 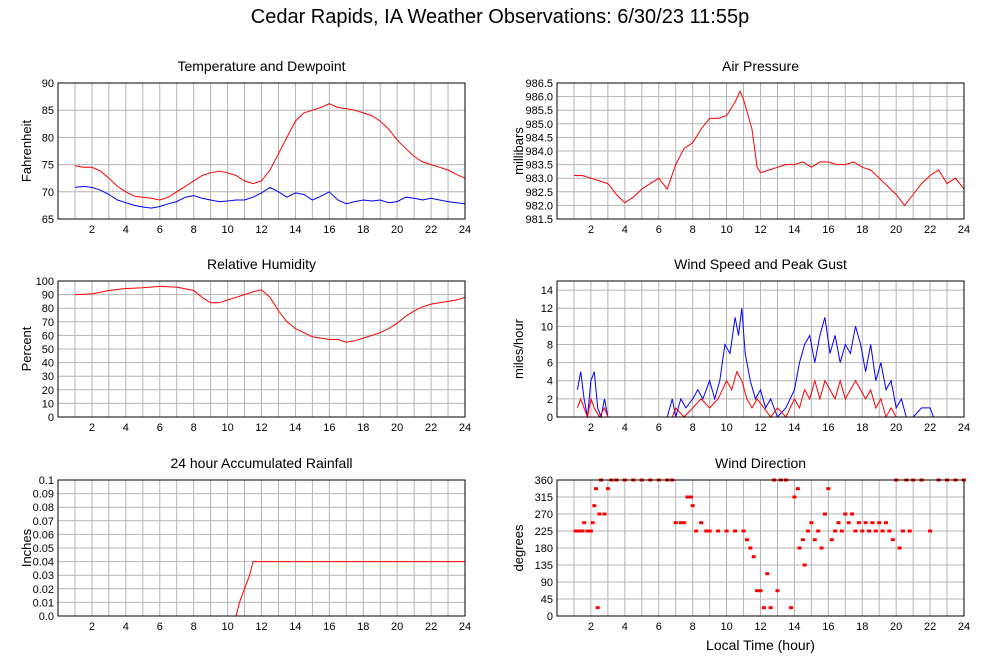 What do you see at coordinates (261, 151) in the screenshot?
I see `plot-frame` at bounding box center [261, 151].